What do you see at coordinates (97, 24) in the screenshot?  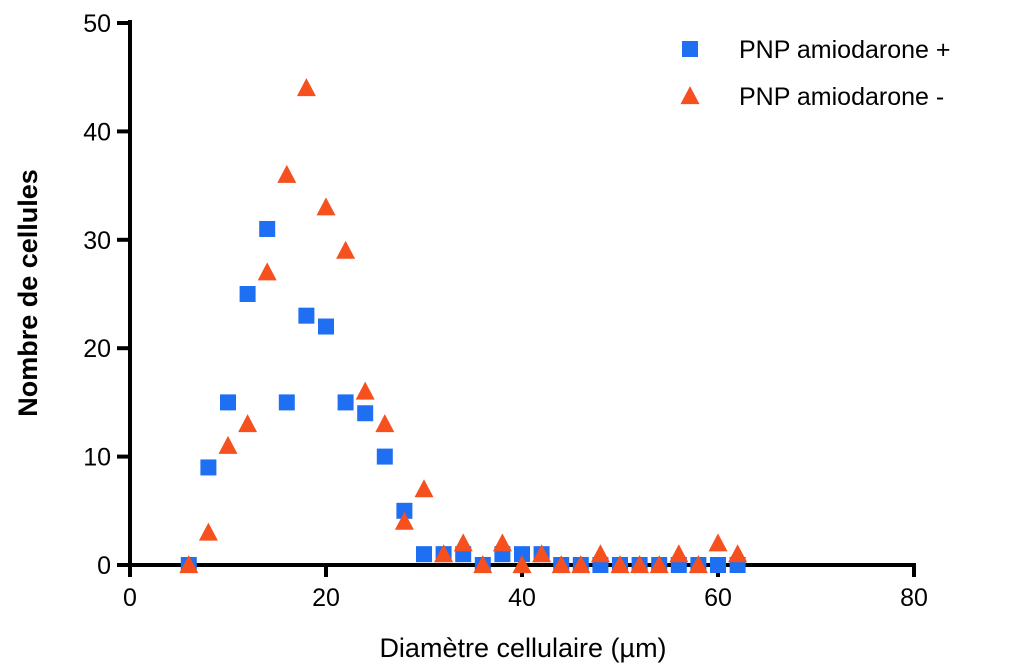 I see `y-tick-label: 50` at bounding box center [97, 24].